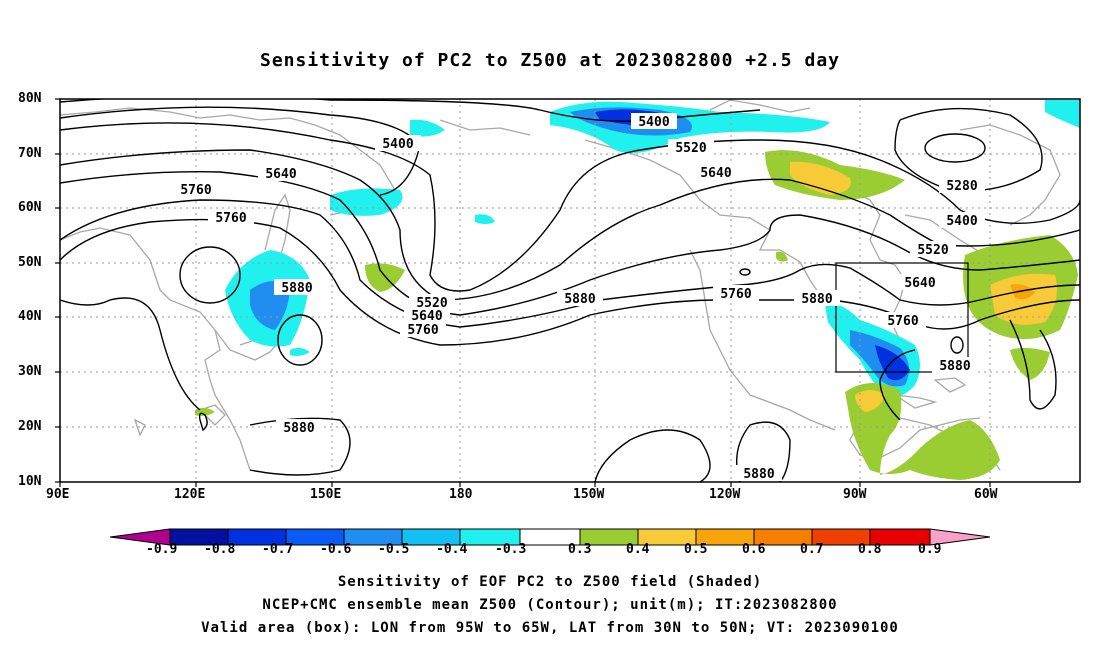 Image resolution: width=1100 pixels, height=650 pixels. Describe the element at coordinates (58, 494) in the screenshot. I see `lon-label: 90E` at that location.